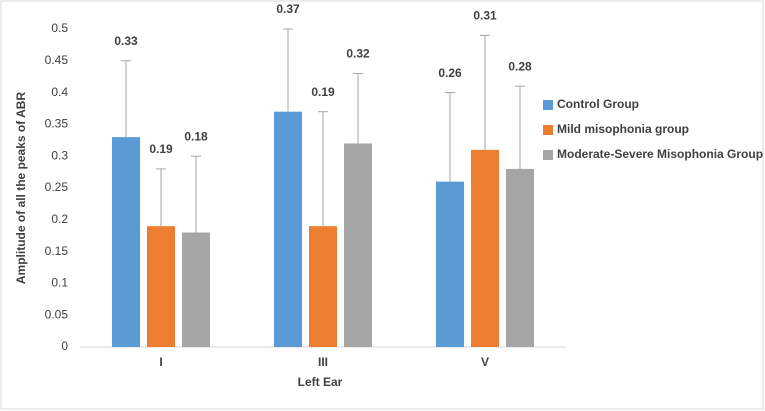  What do you see at coordinates (59, 283) in the screenshot?
I see `y-tick-label: 0.1` at bounding box center [59, 283].